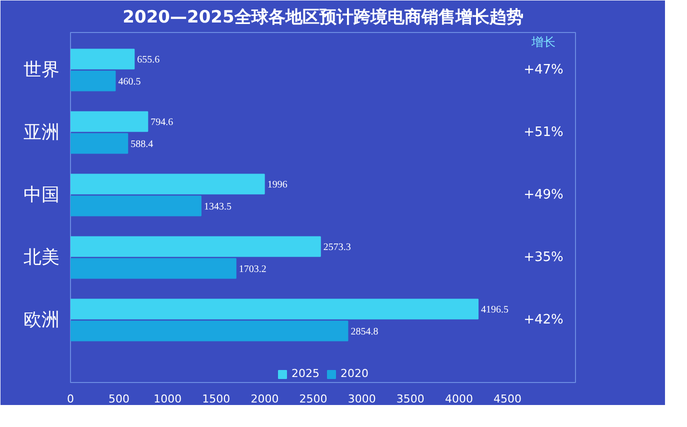 The width and height of the screenshot is (687, 427). I want to click on y-tick-label: 欧洲, so click(42, 320).